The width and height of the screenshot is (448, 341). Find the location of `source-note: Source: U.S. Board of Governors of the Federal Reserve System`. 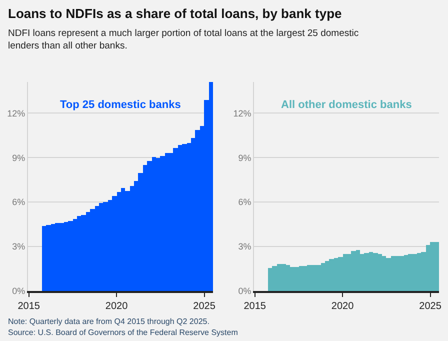

source-note: Source: U.S. Board of Governors of the Federal Reserve System is located at coordinates (123, 332).